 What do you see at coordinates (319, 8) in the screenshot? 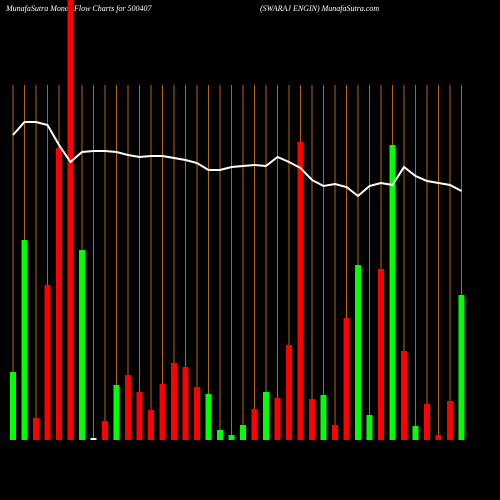
I see `chart-subtitle: (SWARAJ ENGIN) MunafaSutra.com` at bounding box center [319, 8].